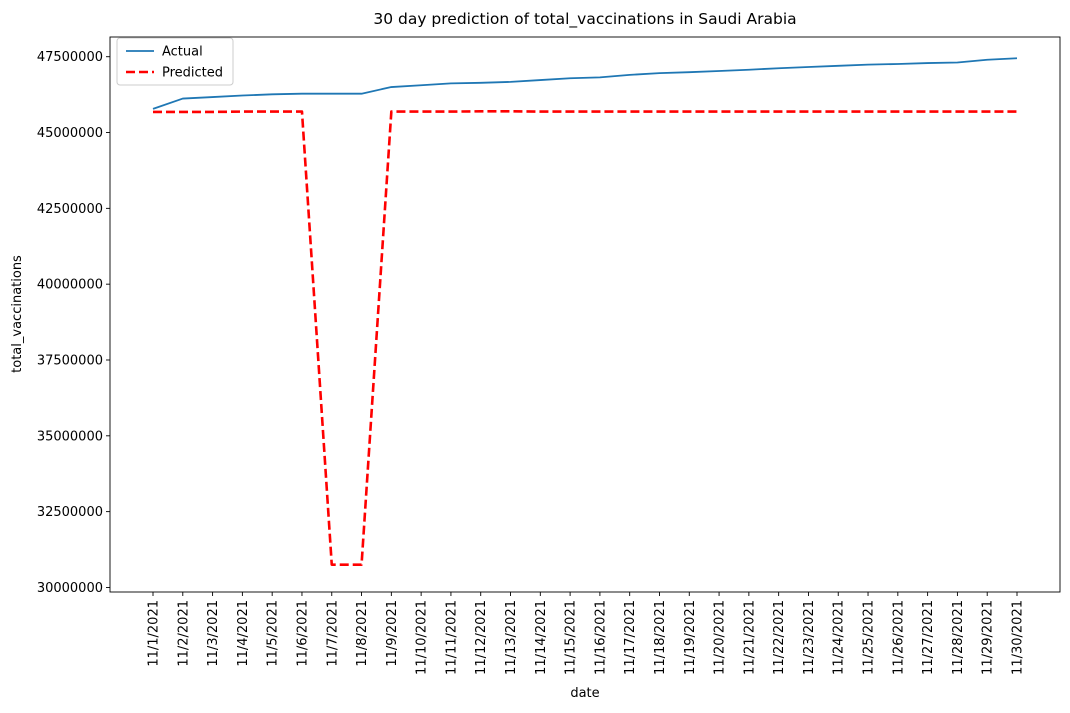 The height and width of the screenshot is (713, 1070). What do you see at coordinates (585, 83) in the screenshot?
I see `series-line-actual` at bounding box center [585, 83].